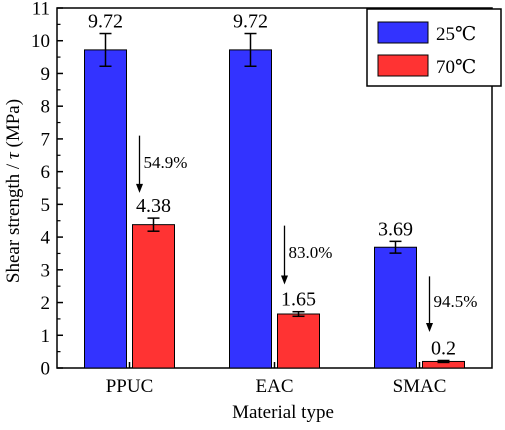 The height and width of the screenshot is (430, 505). Describe the element at coordinates (456, 301) in the screenshot. I see `reduction-label: 94.5%` at that location.